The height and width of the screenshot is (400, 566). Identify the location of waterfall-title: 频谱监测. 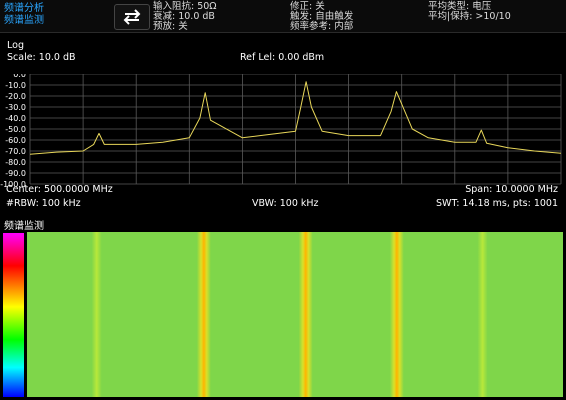
(24, 226).